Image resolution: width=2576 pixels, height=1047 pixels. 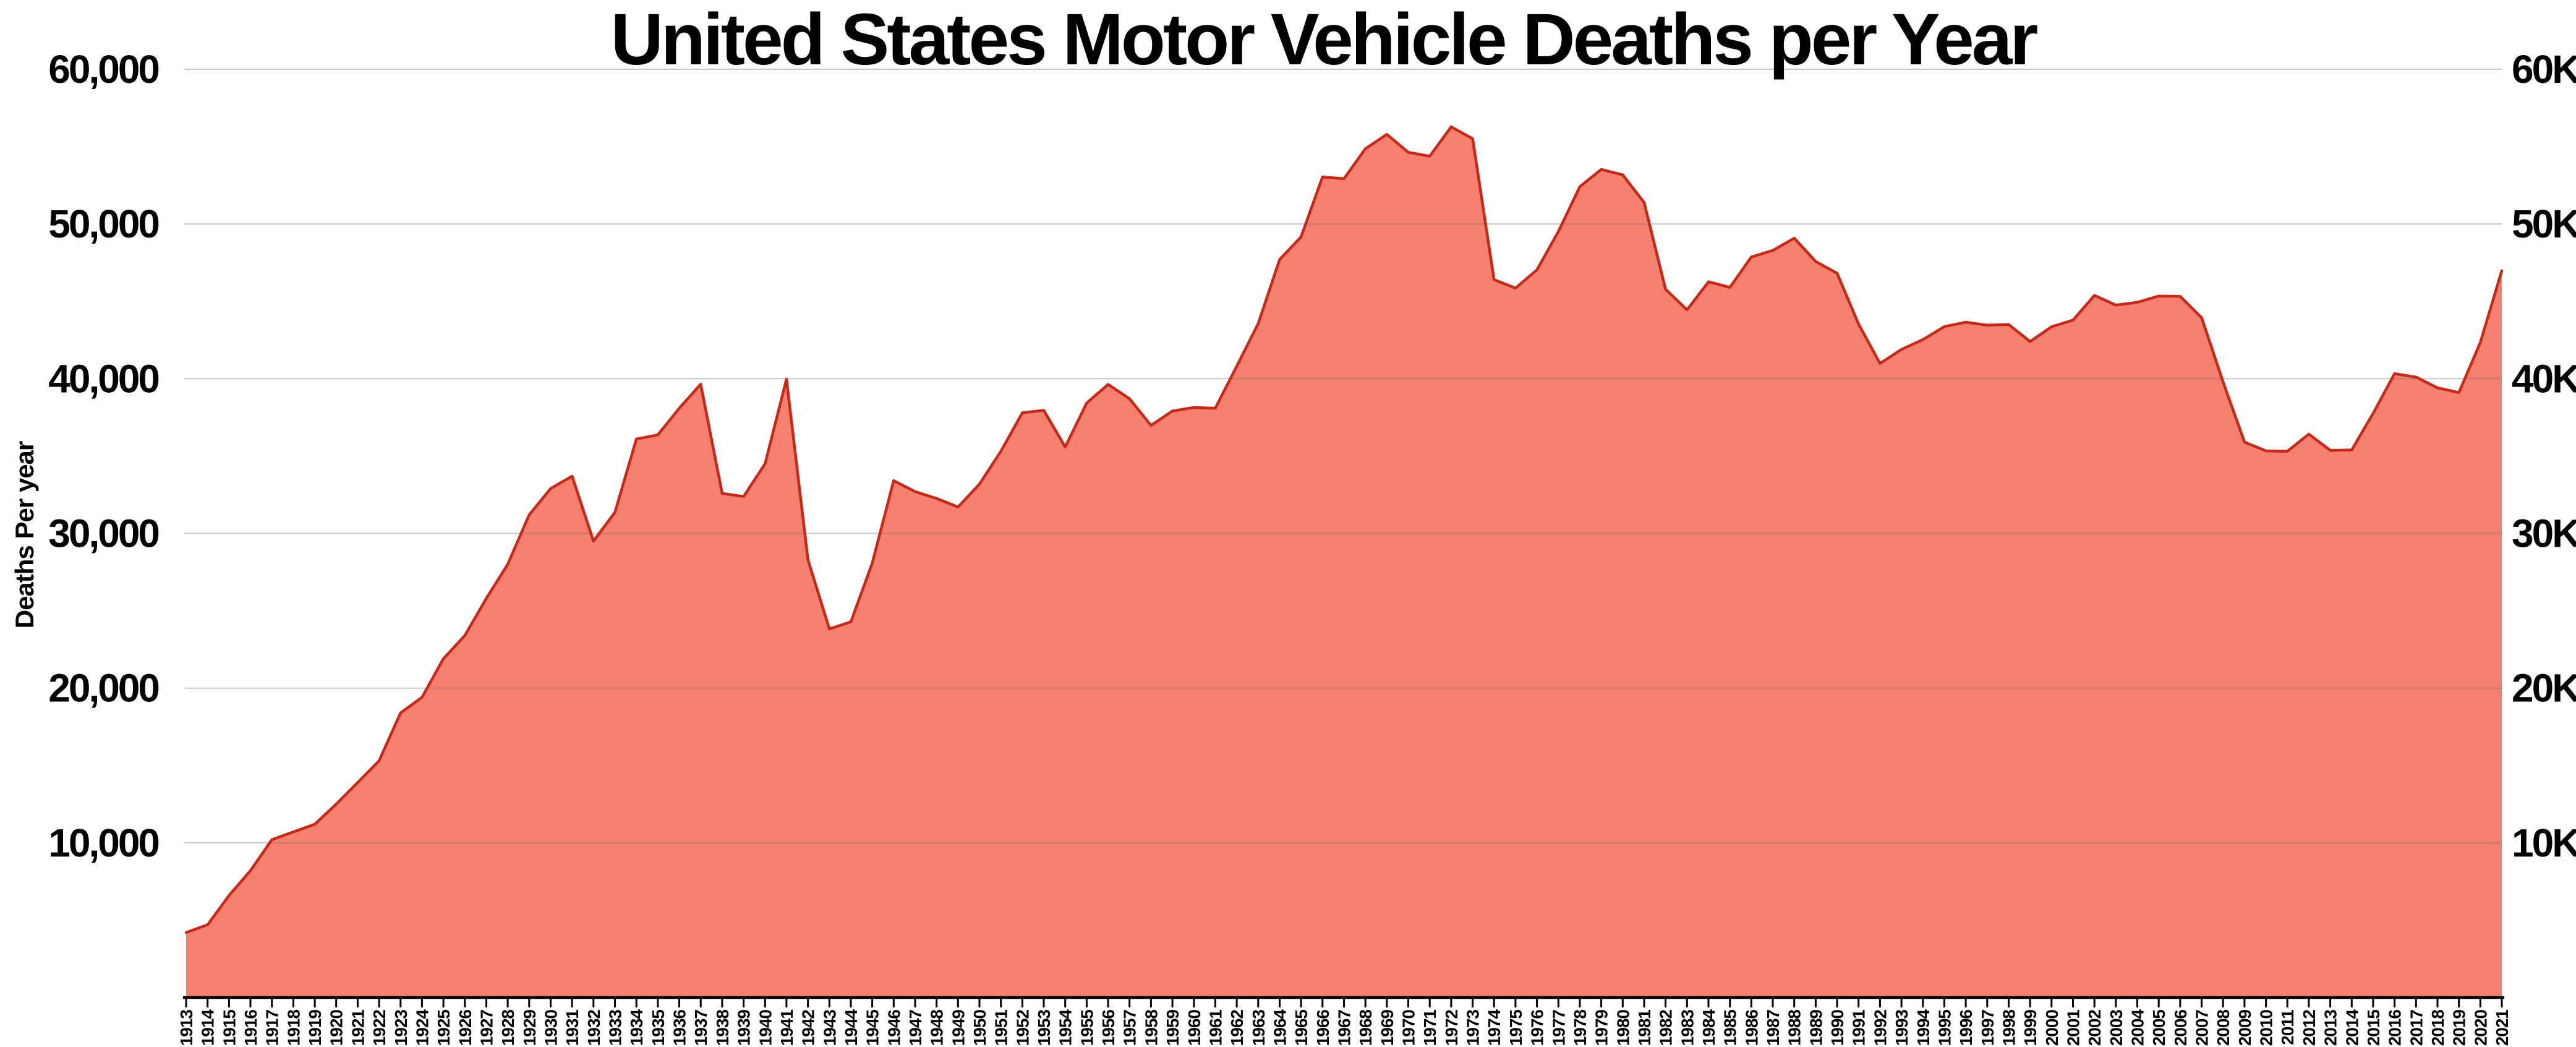 What do you see at coordinates (2502, 1028) in the screenshot?
I see `x-tick-label: 2021` at bounding box center [2502, 1028].